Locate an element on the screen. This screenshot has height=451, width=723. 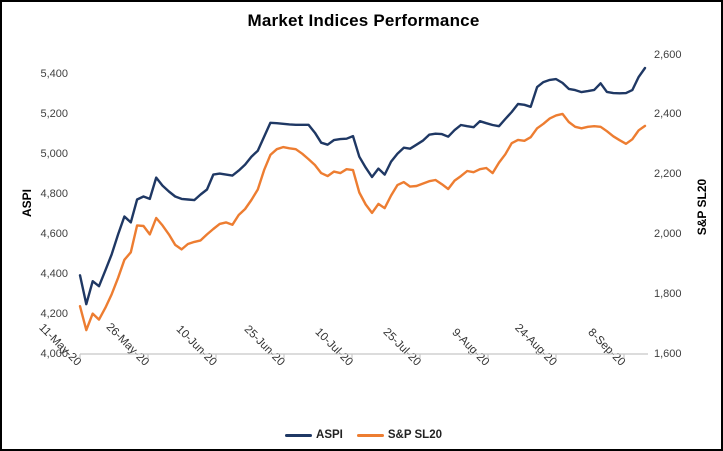
legend-label-aspi: ASPI is located at coordinates (329, 435).